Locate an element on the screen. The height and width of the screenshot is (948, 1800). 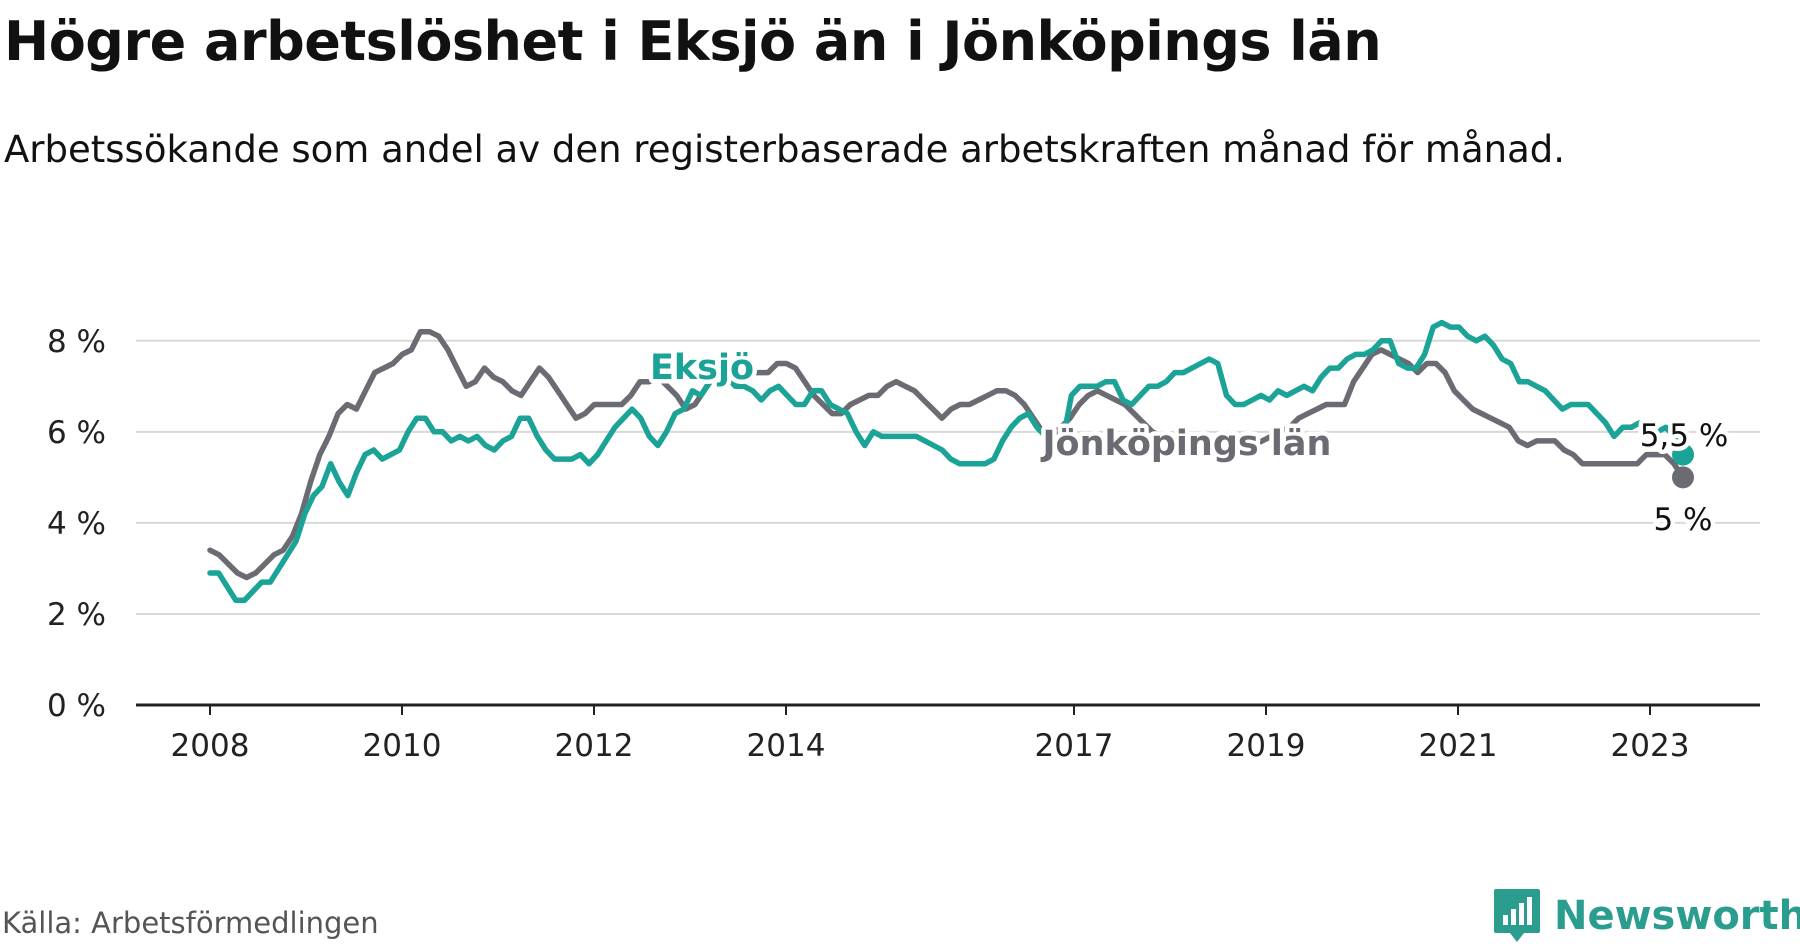
x-tick-label: 2017 is located at coordinates (1074, 746).